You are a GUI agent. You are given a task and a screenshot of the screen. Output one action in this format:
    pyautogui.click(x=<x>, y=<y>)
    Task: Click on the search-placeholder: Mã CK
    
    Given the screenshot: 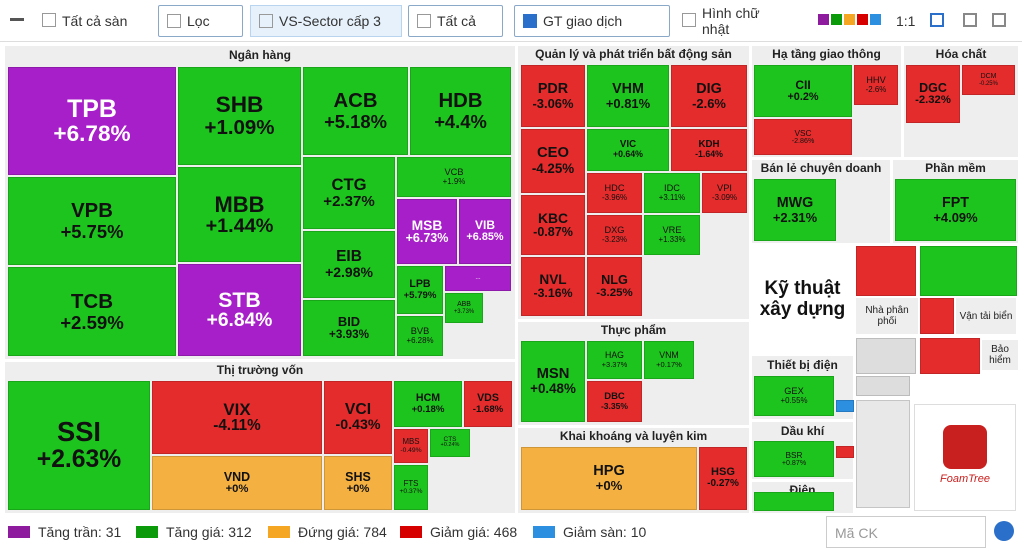 What is the action you would take?
    pyautogui.click(x=856, y=533)
    